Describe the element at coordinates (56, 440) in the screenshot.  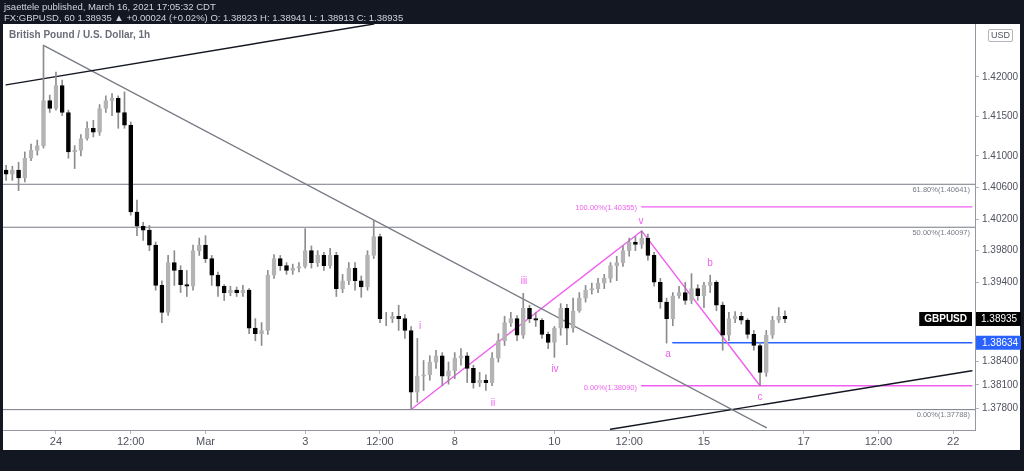
I see `x-tick-label: 24` at that location.